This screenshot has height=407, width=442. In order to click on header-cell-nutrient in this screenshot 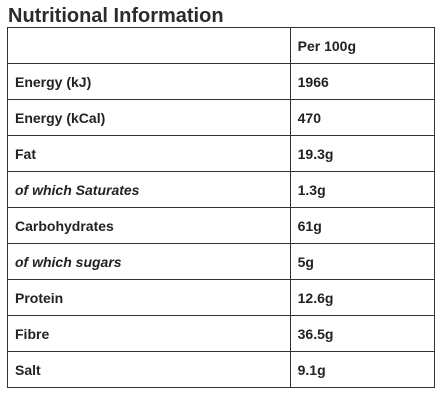, I will do `click(149, 45)`.